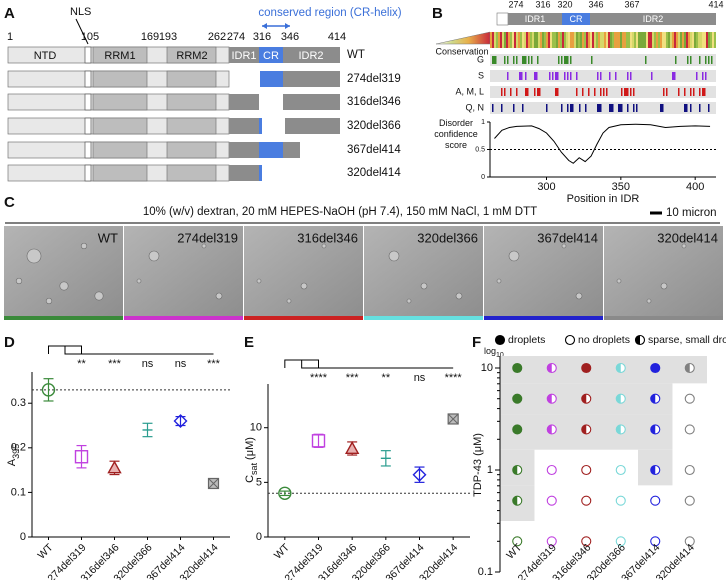 The height and width of the screenshot is (580, 726). I want to click on x-tick-label: WT, so click(46, 551).